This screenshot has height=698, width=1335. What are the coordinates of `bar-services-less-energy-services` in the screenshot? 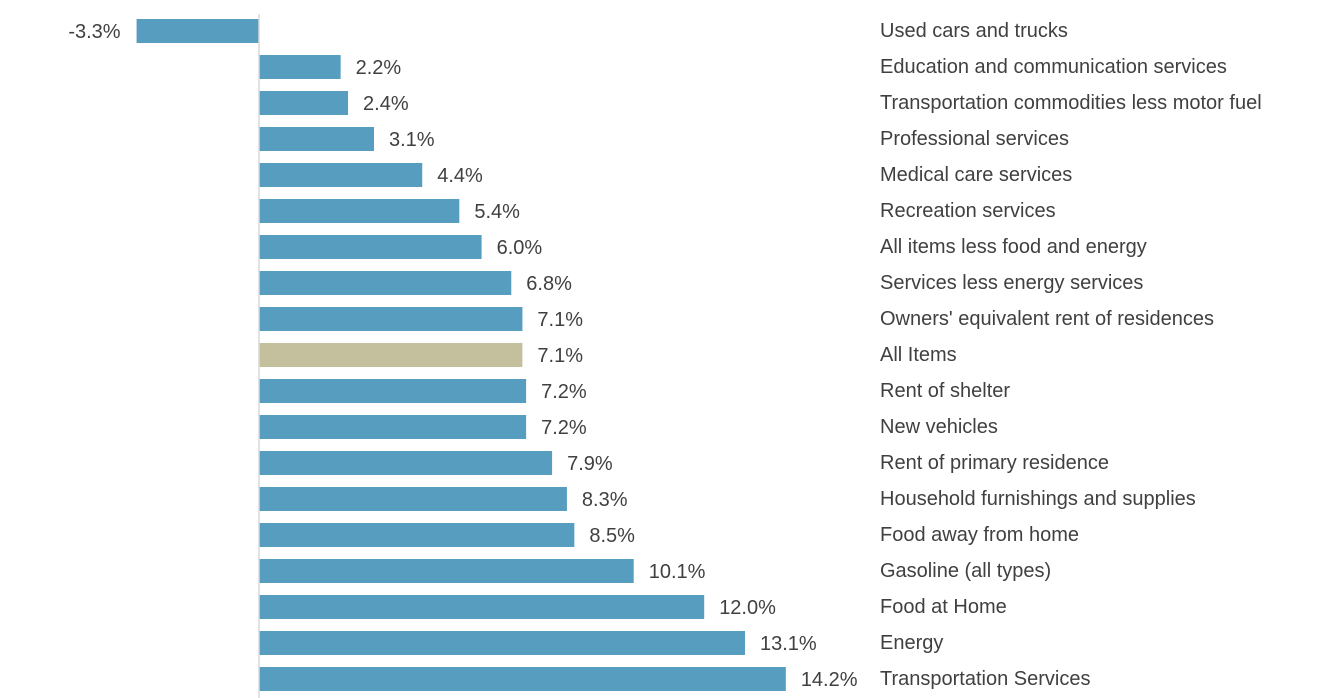 It's located at (385, 283).